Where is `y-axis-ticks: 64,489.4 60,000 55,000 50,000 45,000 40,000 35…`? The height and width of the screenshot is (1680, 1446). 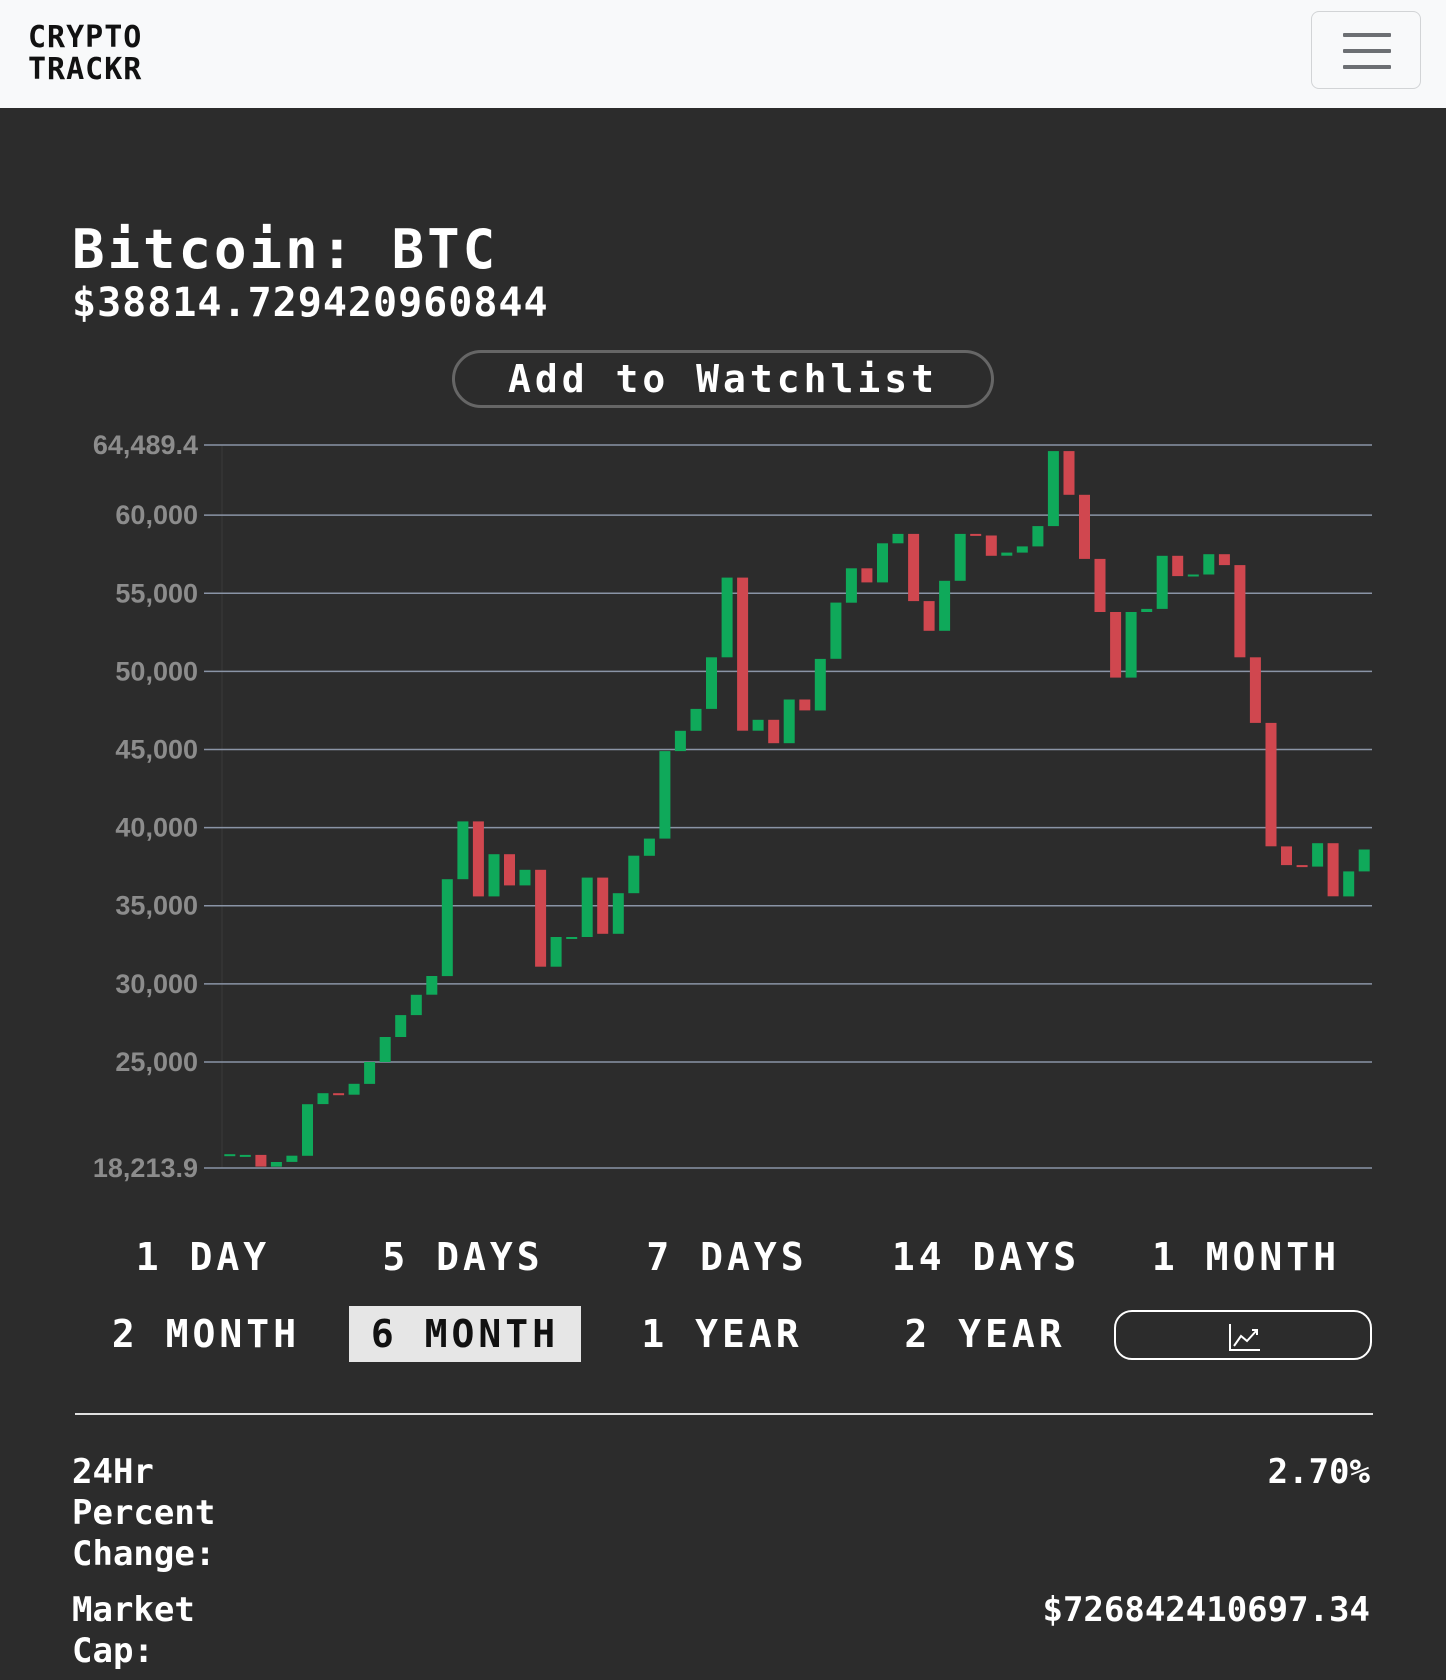
y-axis-ticks: 64,489.4 60,000 55,000 50,000 45,000 40,000 35… is located at coordinates (145, 806).